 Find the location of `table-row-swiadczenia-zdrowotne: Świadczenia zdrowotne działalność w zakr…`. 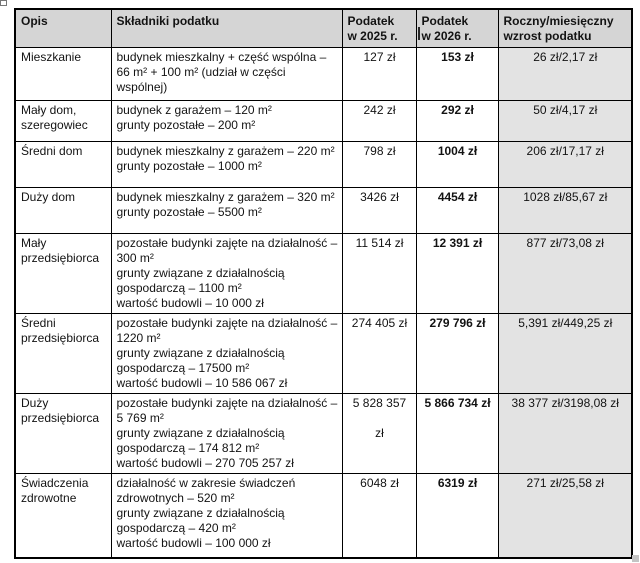

table-row-swiadczenia-zdrowotne: Świadczenia zdrowotne działalność w zakr… is located at coordinates (323, 515).